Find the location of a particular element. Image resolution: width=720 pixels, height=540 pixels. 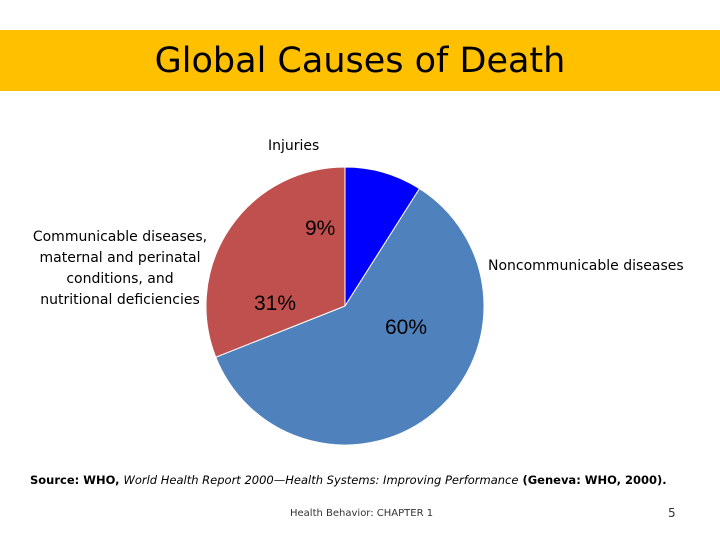

source-suffix: (Geneva: WHO, 2000). is located at coordinates (592, 480).